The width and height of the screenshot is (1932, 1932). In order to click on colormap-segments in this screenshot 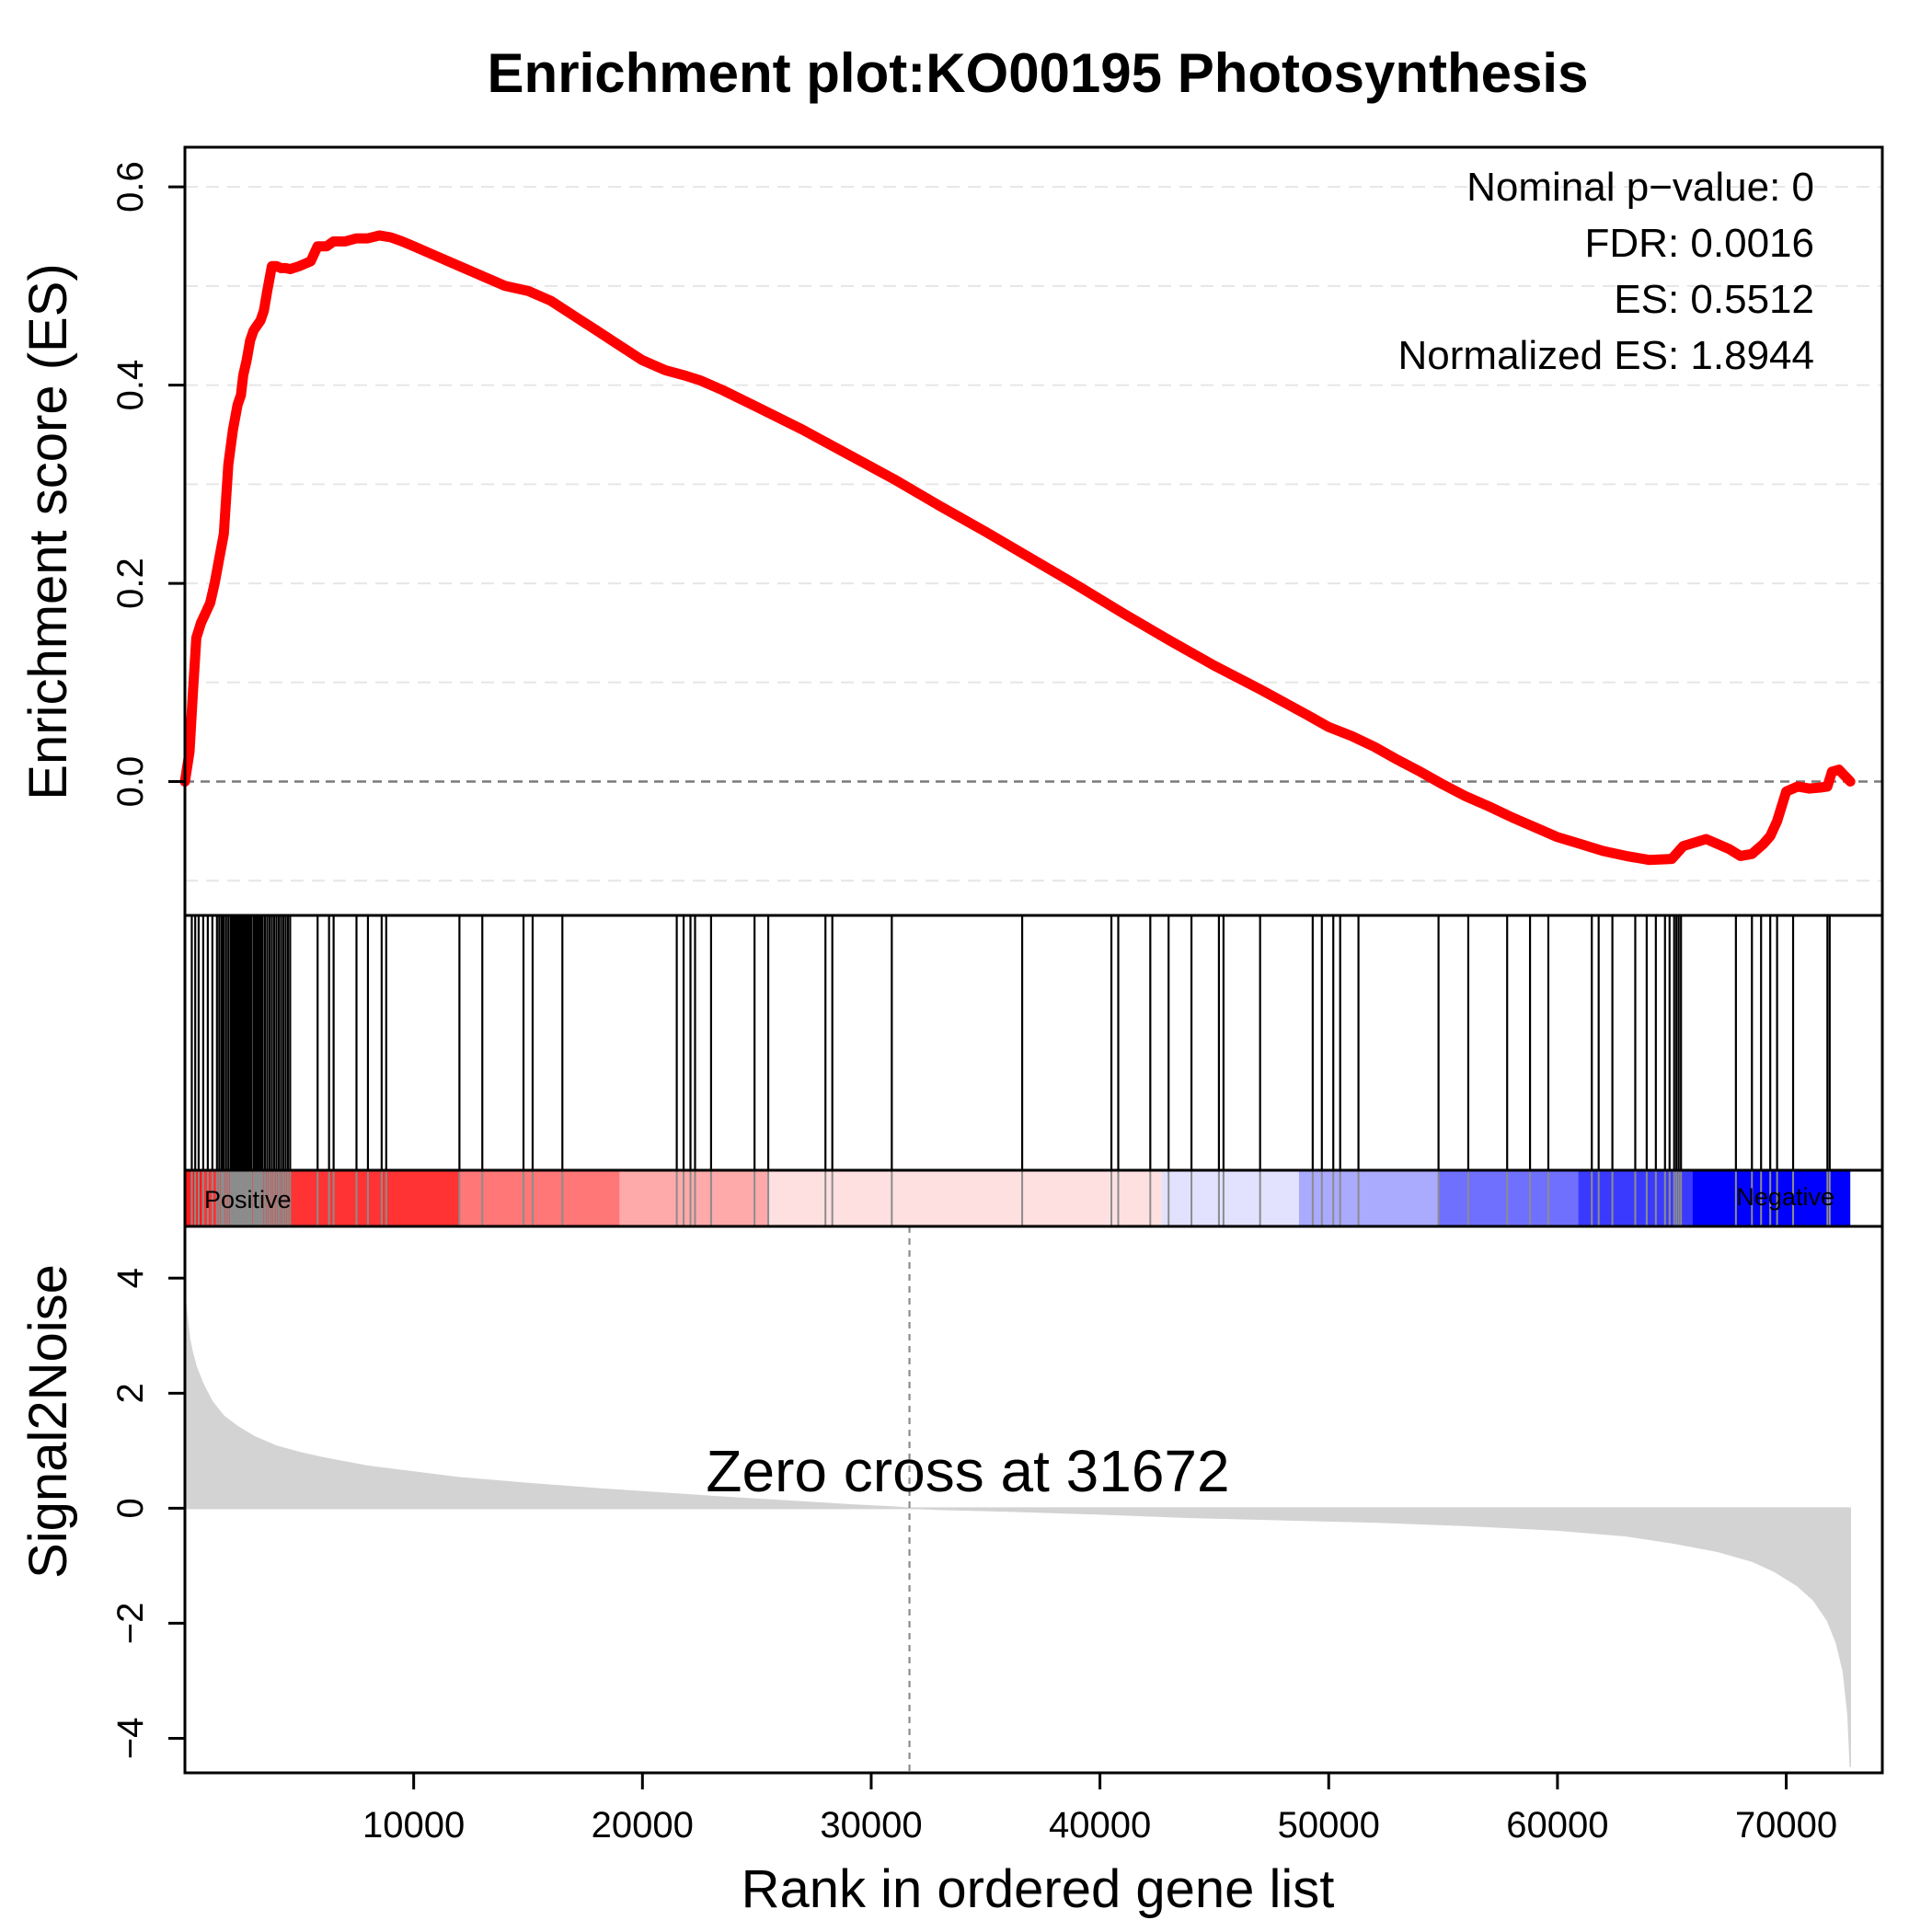, I will do `click(1018, 1198)`.